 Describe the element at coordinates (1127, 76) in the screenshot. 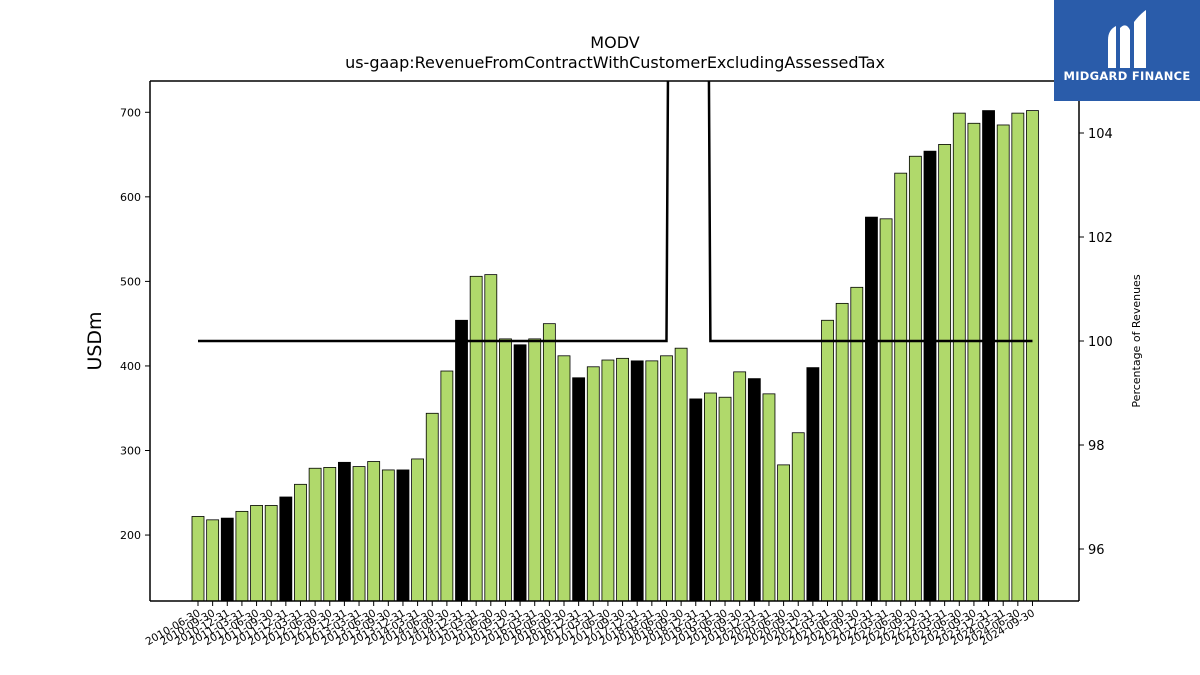

I see `logo-text: MIDGARD FINANCE` at that location.